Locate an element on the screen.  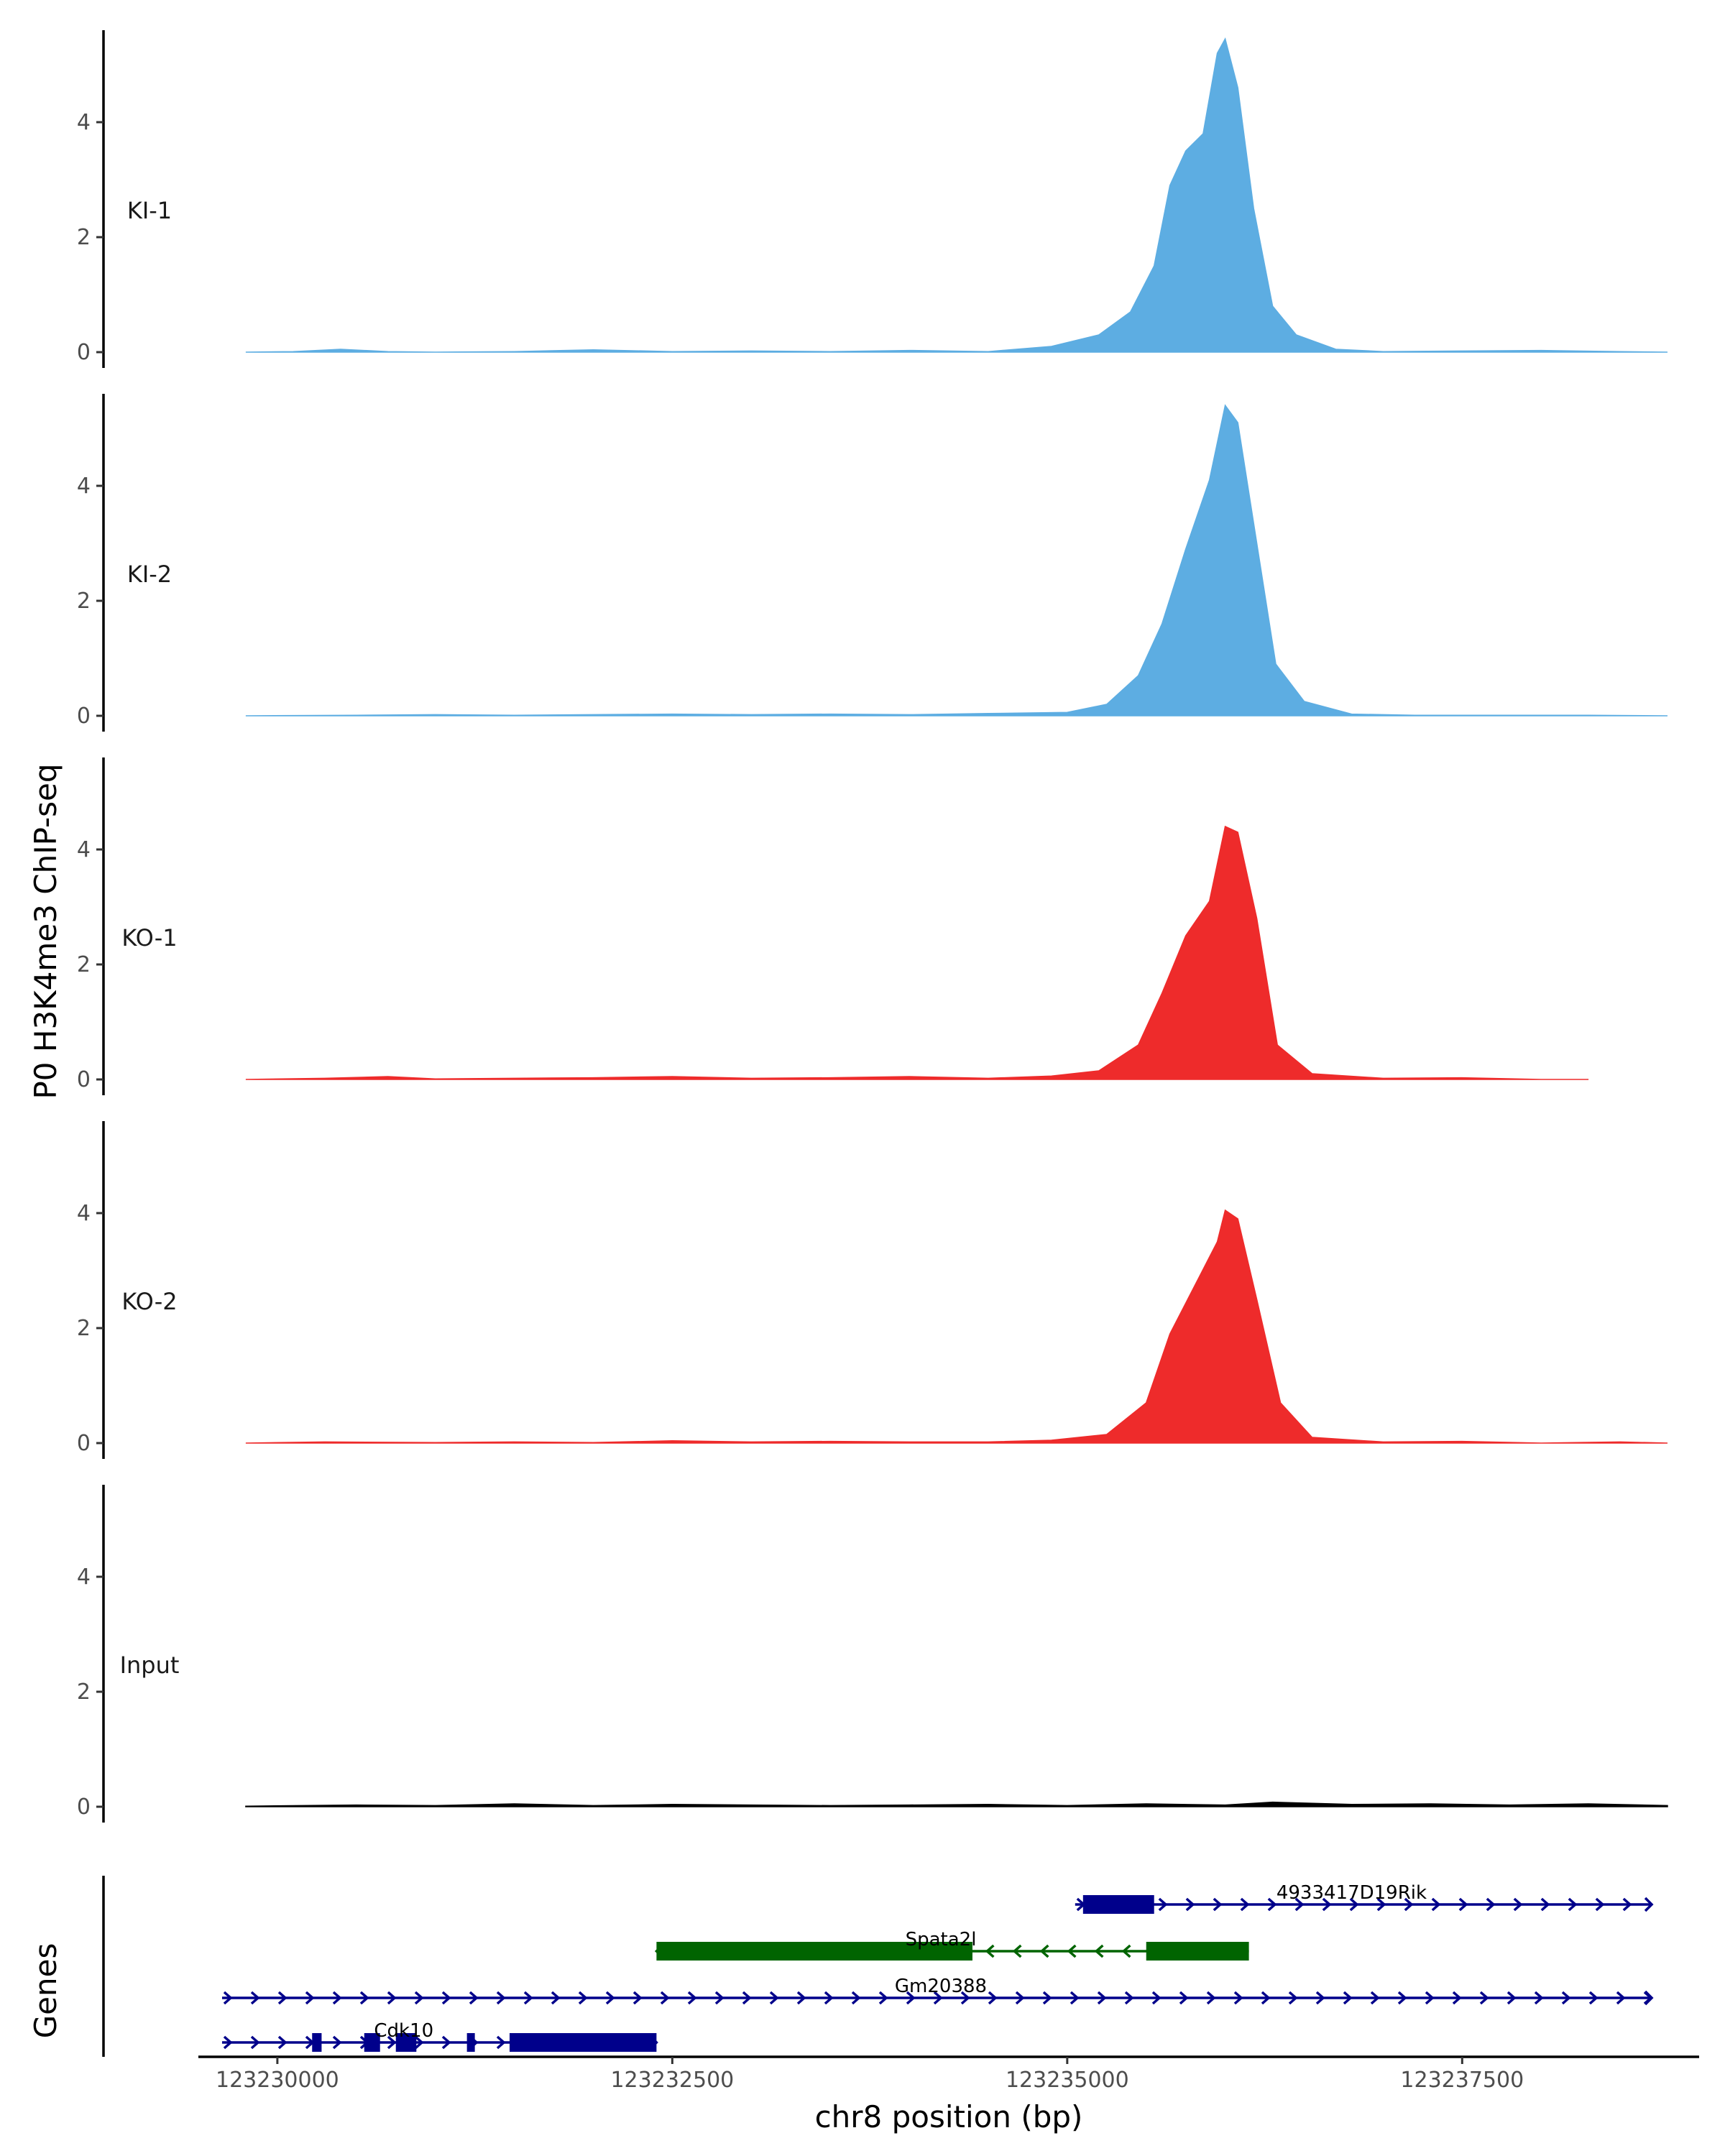
track-panel-ko-1: 0 2 4 KO-1 is located at coordinates (833, 926).